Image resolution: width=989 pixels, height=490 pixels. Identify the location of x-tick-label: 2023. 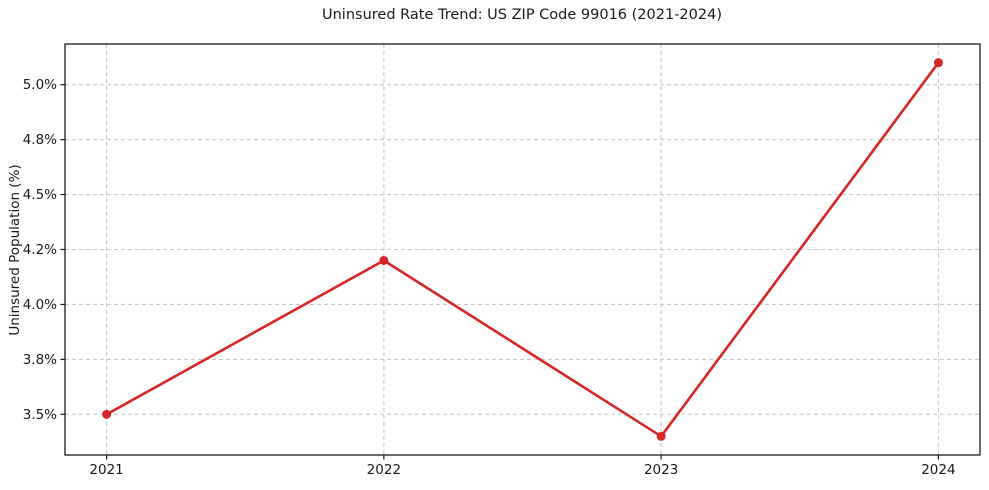
(661, 470).